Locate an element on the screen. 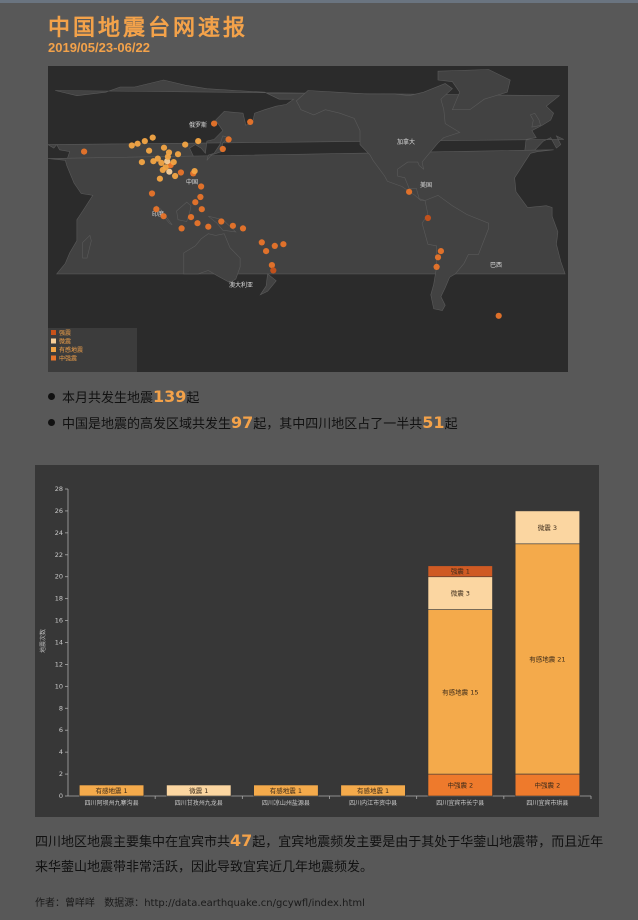 The width and height of the screenshot is (638, 920). bar-data-label: 强震 1 is located at coordinates (460, 572).